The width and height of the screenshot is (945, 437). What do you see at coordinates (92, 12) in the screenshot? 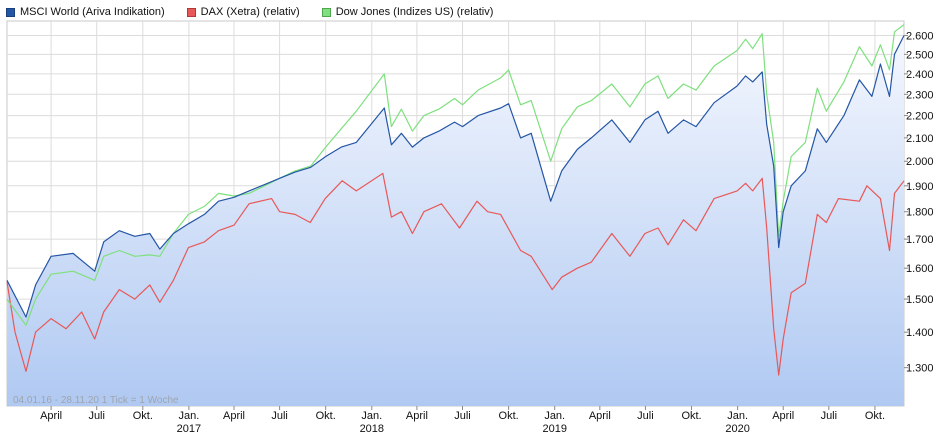
I see `legend-label-msci-world: MSCI World (Ariva Indikation)` at bounding box center [92, 12].